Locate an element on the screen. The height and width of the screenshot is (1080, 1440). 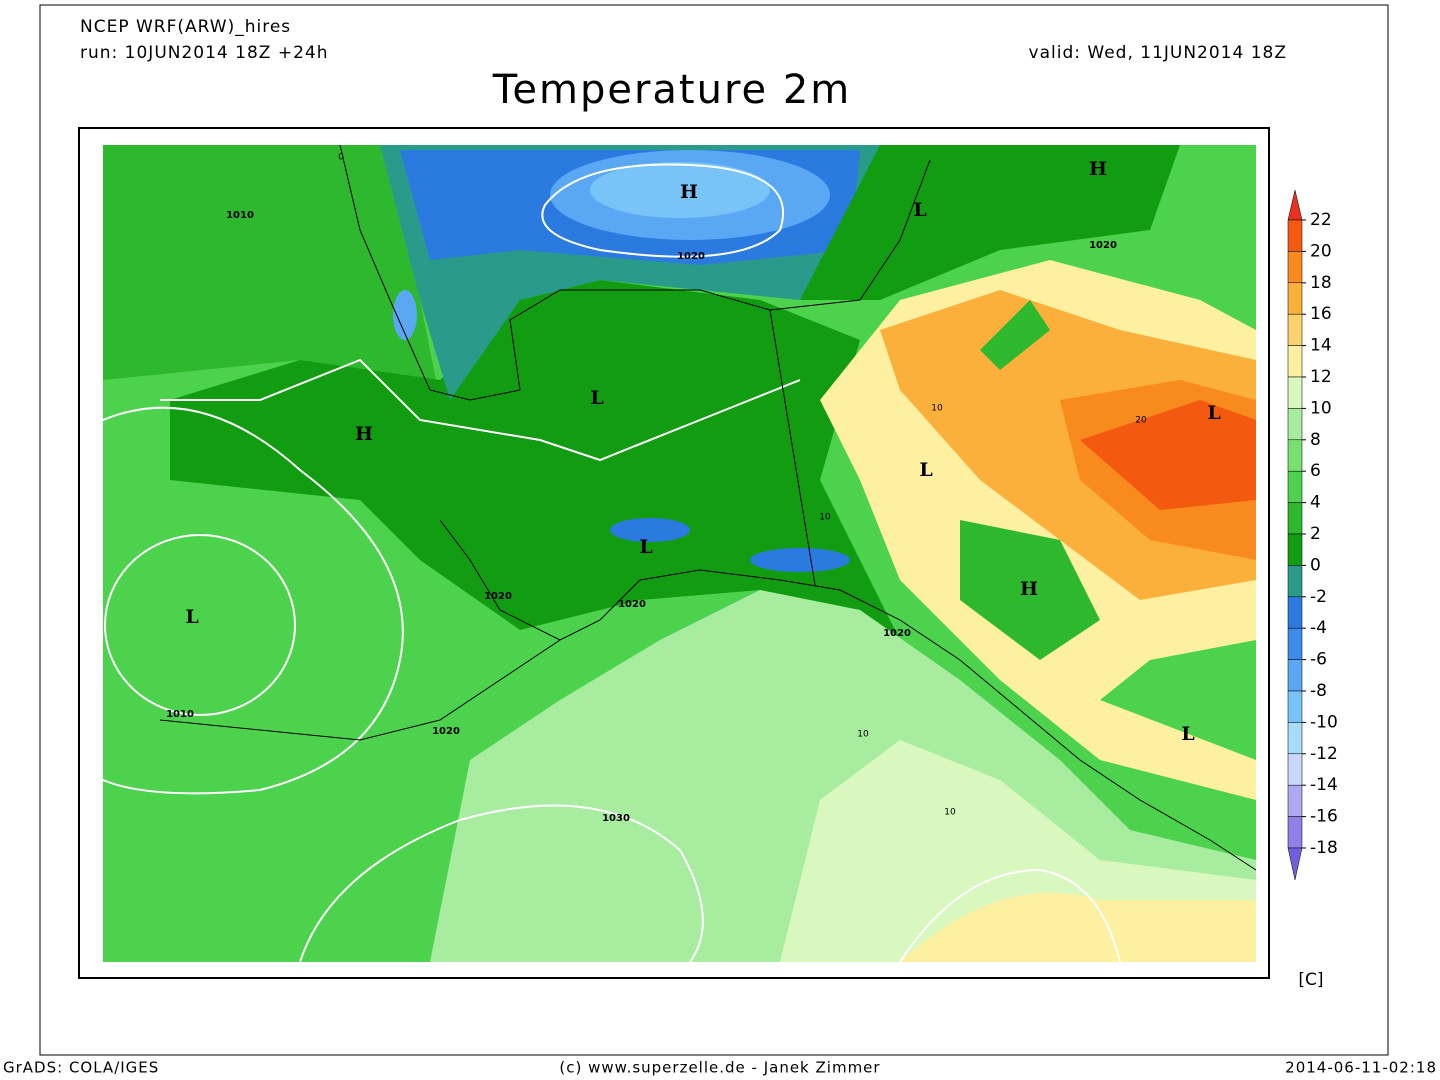
model-name: NCEP WRF(ARW)_hires is located at coordinates (185, 27).